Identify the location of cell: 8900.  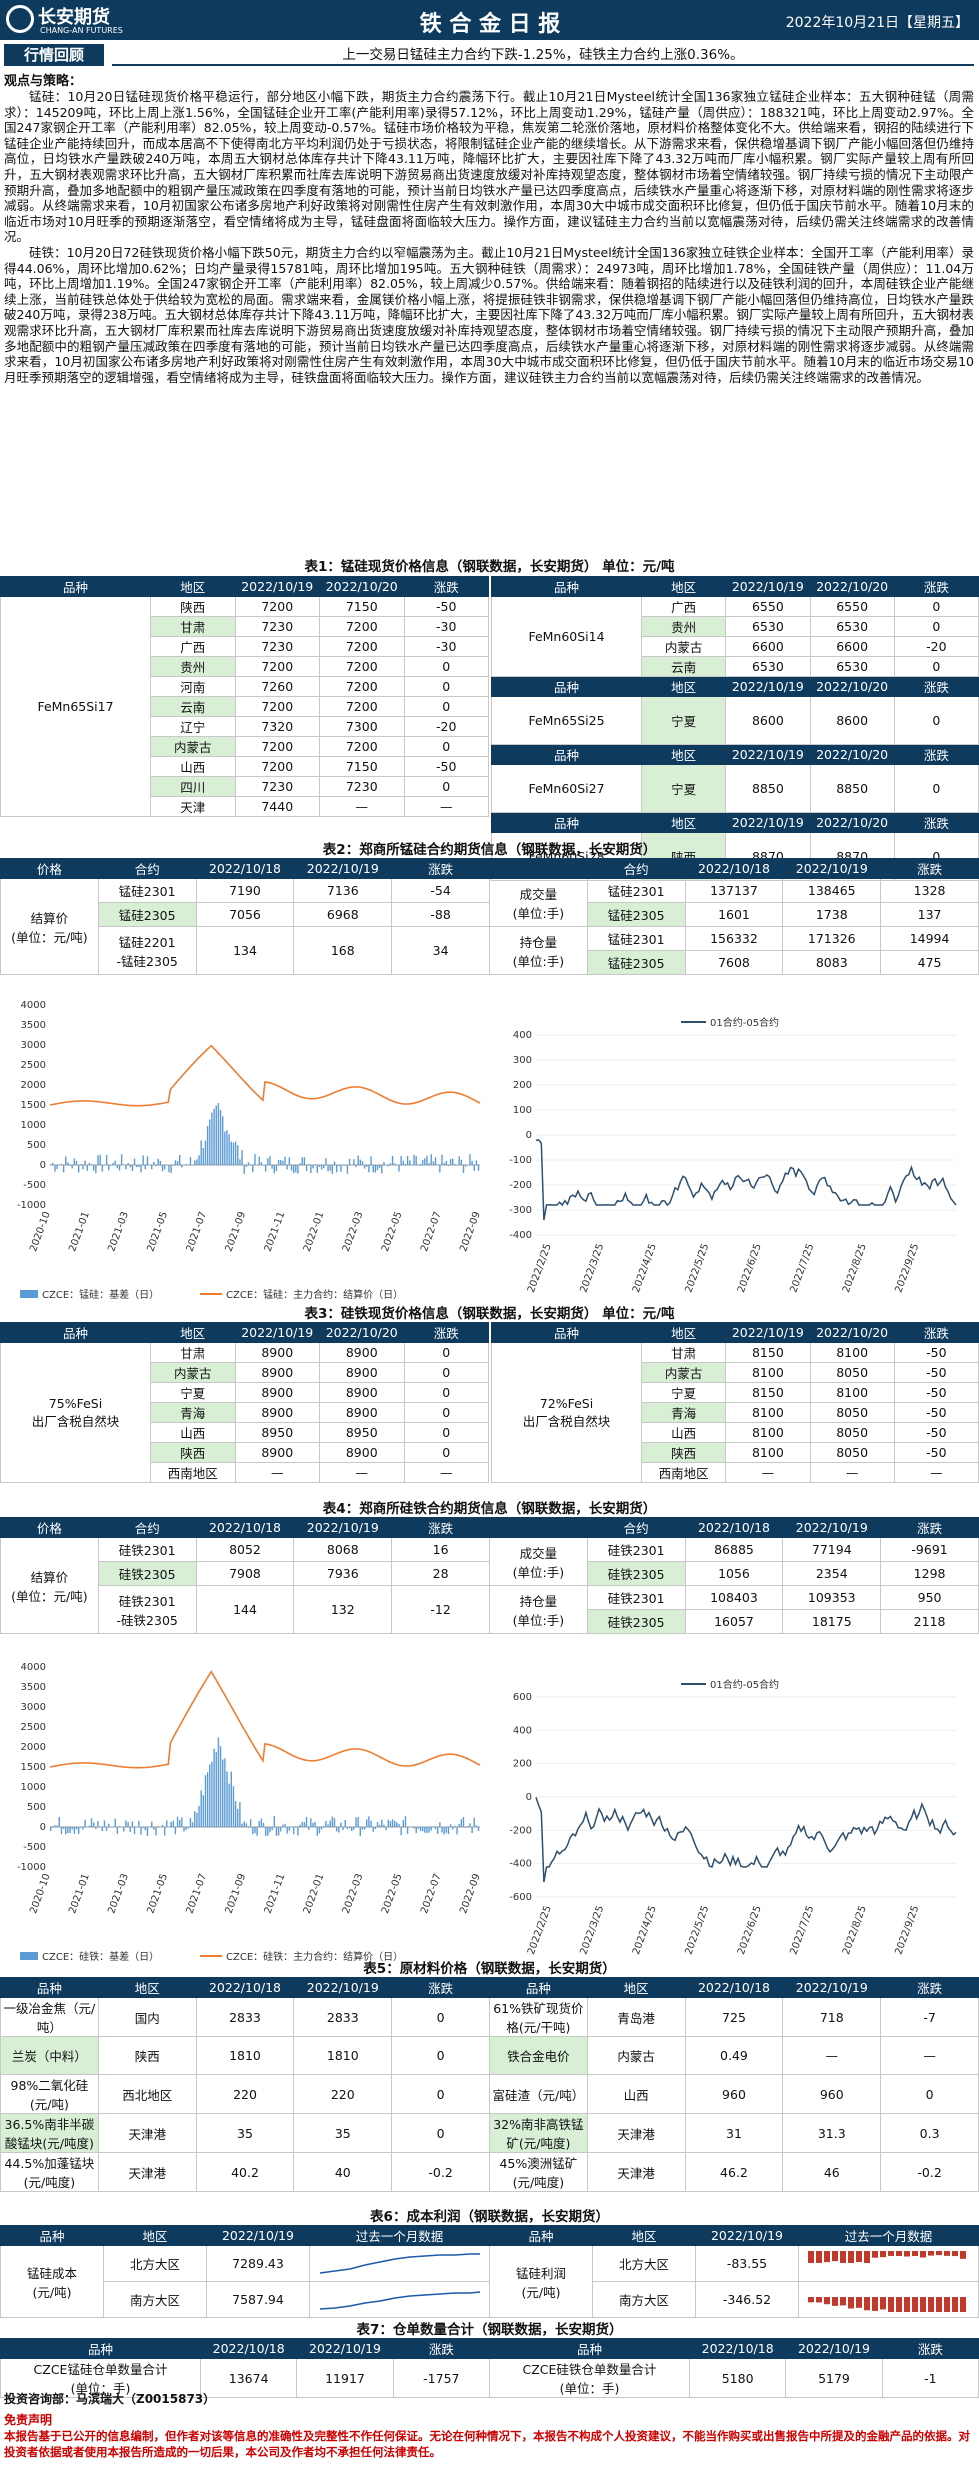
(362, 1392).